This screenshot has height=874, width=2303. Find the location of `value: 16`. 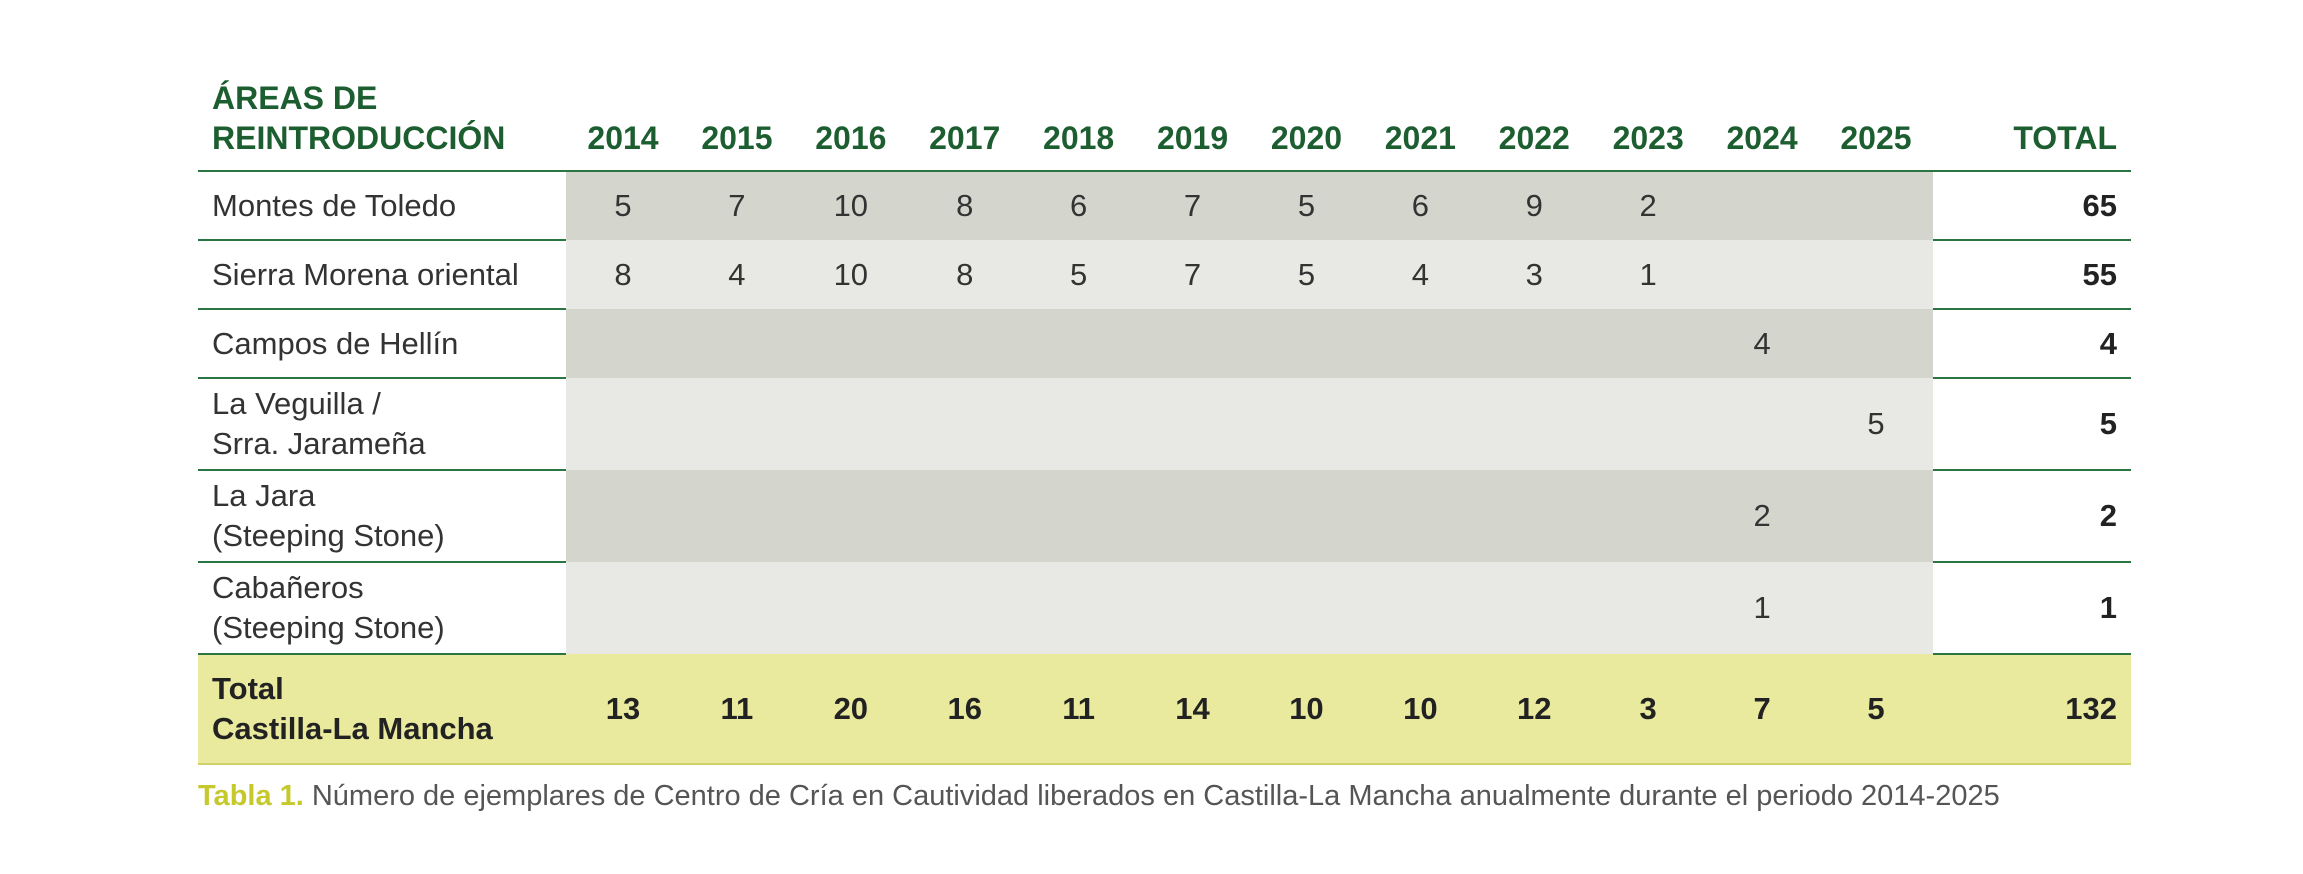

value: 16 is located at coordinates (964, 708).